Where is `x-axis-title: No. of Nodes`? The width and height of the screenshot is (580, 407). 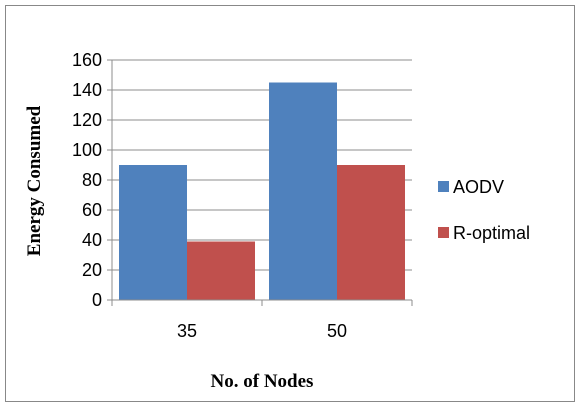 x-axis-title: No. of Nodes is located at coordinates (262, 381).